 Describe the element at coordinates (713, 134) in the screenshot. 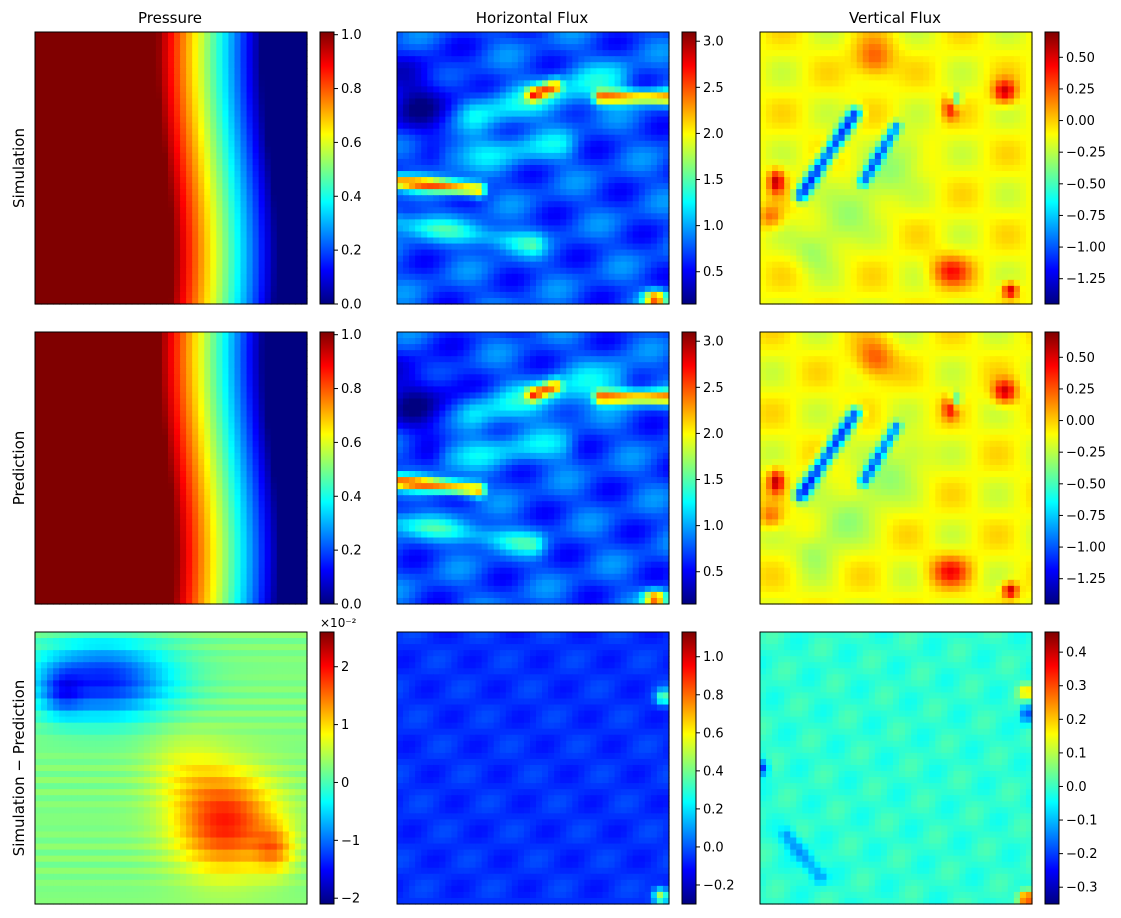

I see `colorbar-tick-label: 2.0` at that location.